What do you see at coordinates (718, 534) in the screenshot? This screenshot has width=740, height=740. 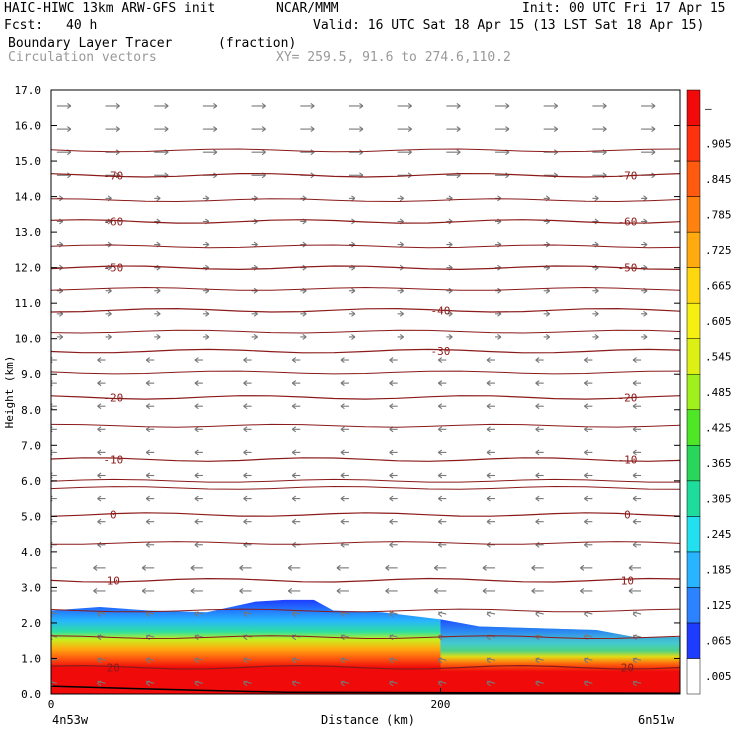 I see `colorbar-label: .245` at bounding box center [718, 534].